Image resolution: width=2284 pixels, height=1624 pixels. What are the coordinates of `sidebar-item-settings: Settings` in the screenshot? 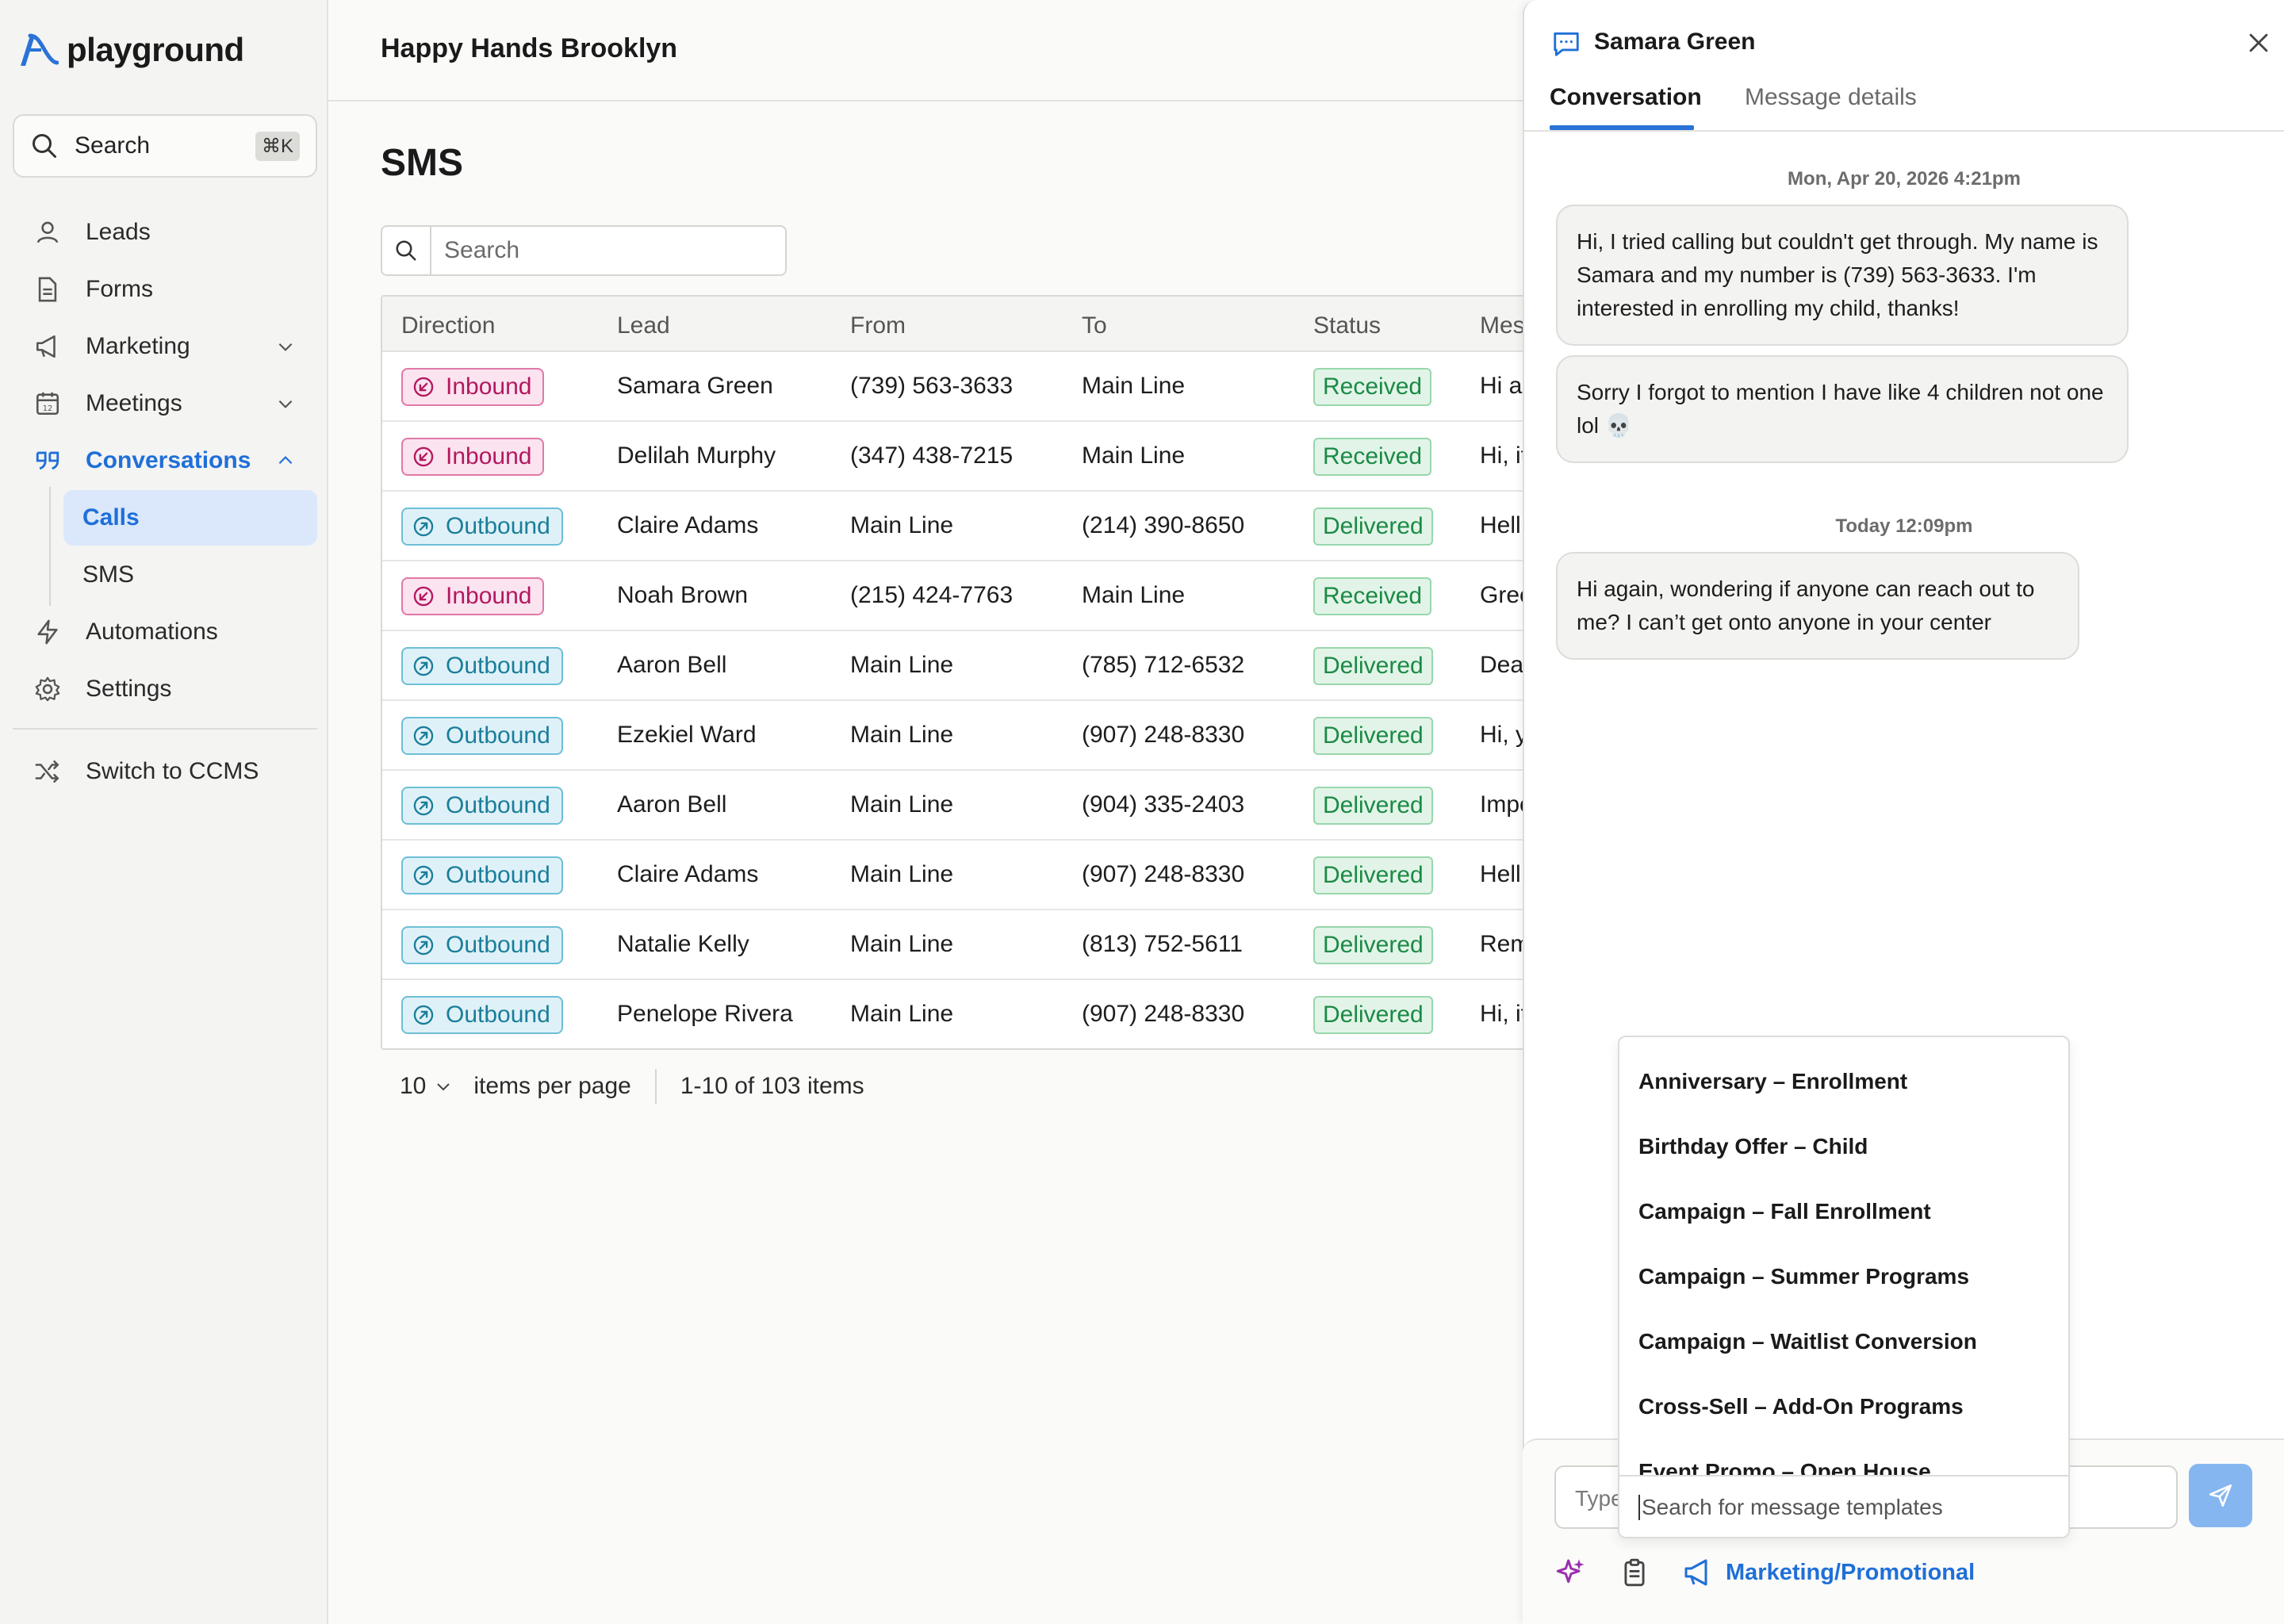 It's located at (165, 689).